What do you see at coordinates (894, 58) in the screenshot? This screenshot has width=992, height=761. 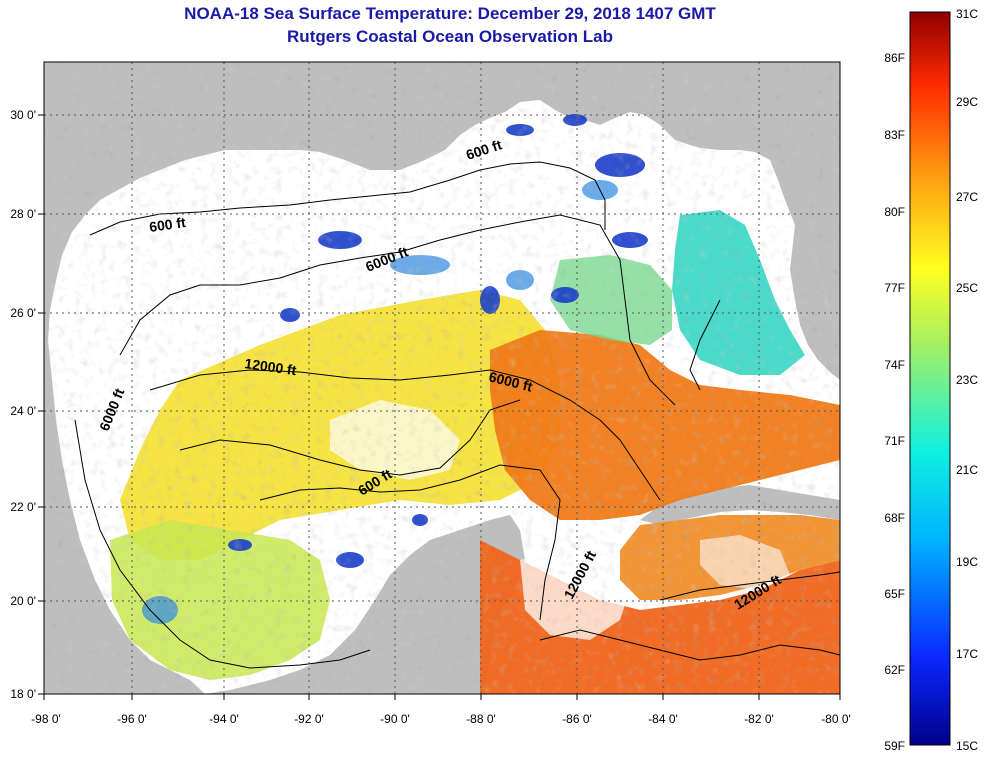 I see `colorbar-f-label: 86F` at bounding box center [894, 58].